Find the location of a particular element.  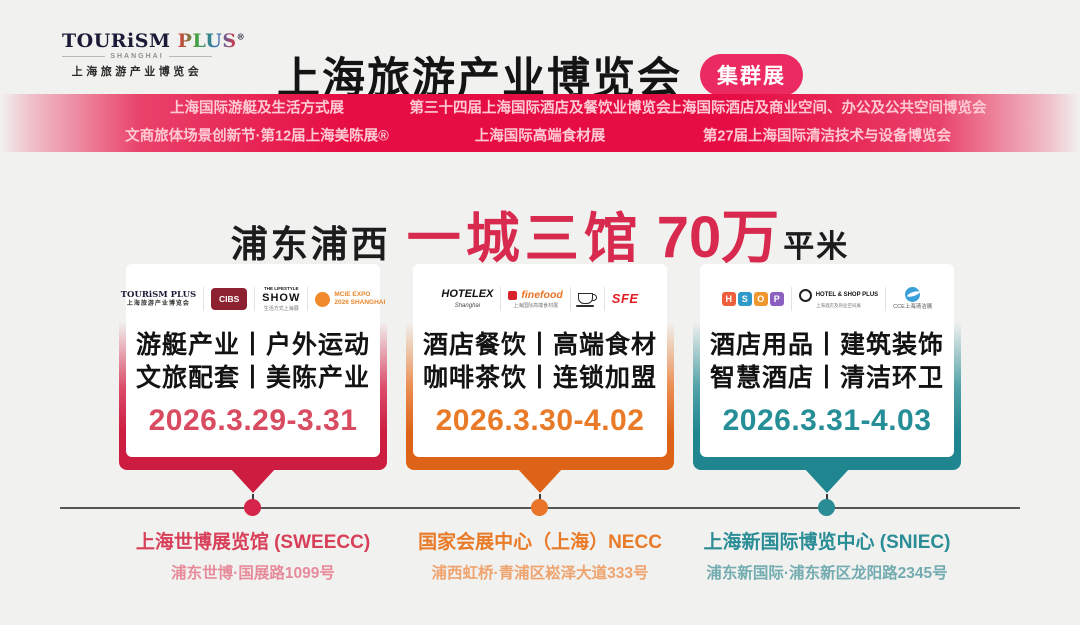

card2-location-pointer is located at coordinates (540, 480).